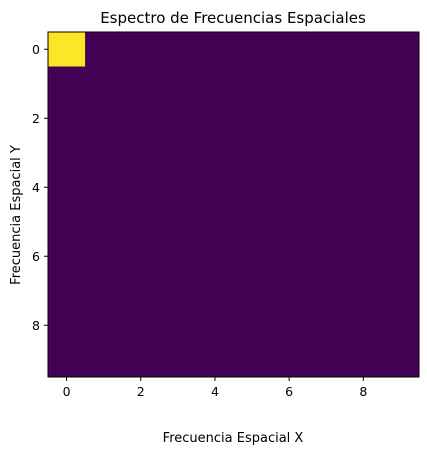 This screenshot has height=455, width=427. I want to click on x-tick-label: 0, so click(67, 391).